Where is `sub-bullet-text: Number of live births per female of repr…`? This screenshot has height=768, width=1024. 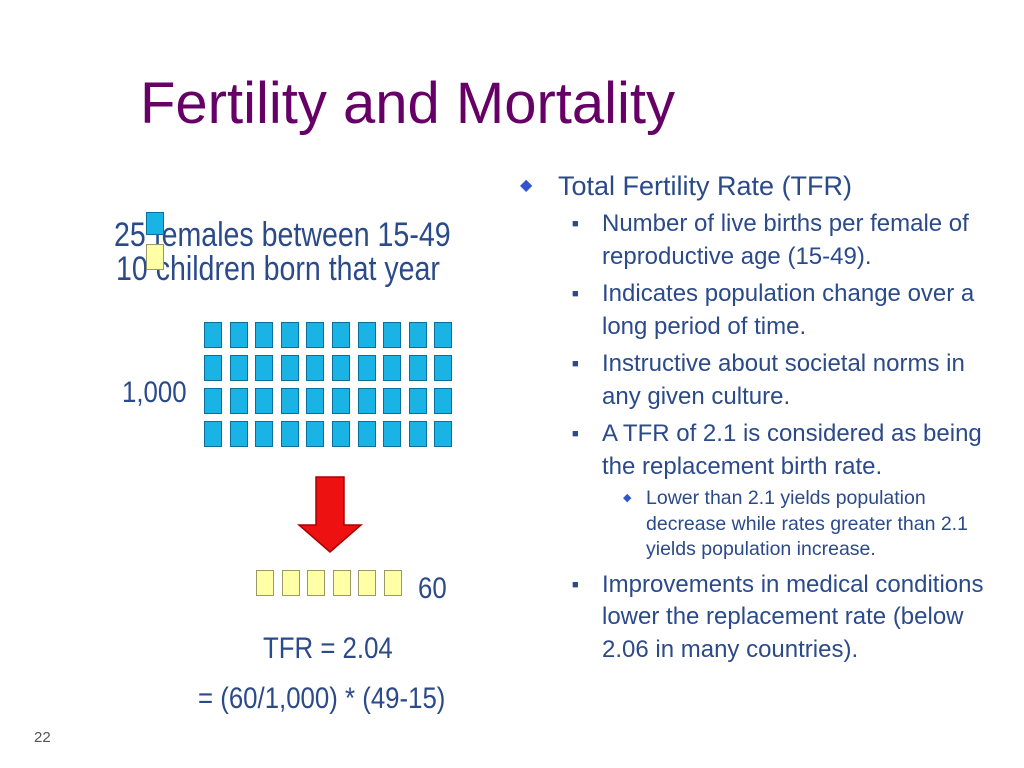
sub-bullet-text: Number of live births per female of repr… is located at coordinates (785, 240).